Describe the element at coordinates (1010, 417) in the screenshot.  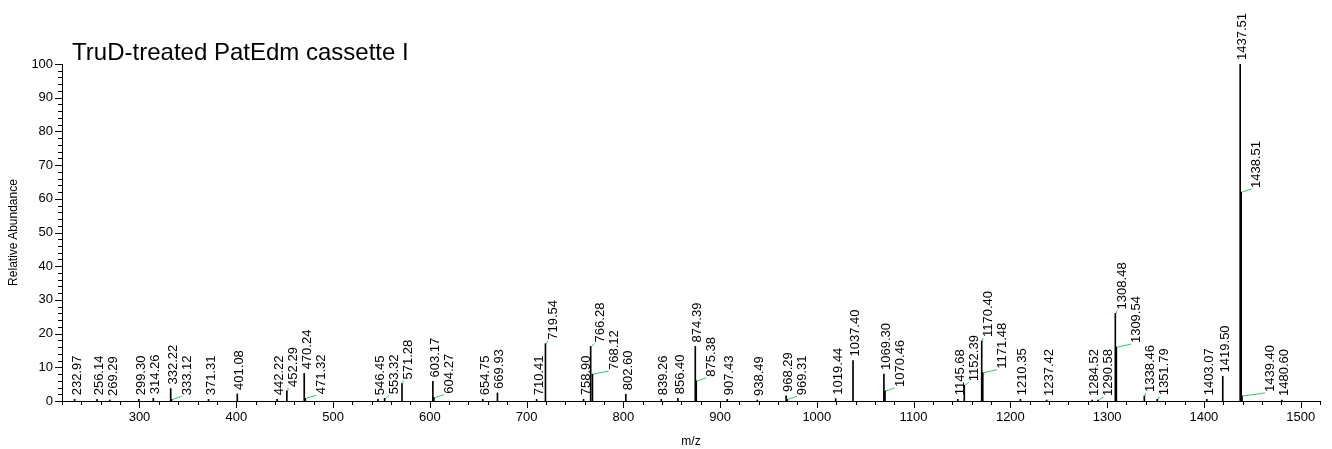
I see `x-tick-label: 1200` at that location.